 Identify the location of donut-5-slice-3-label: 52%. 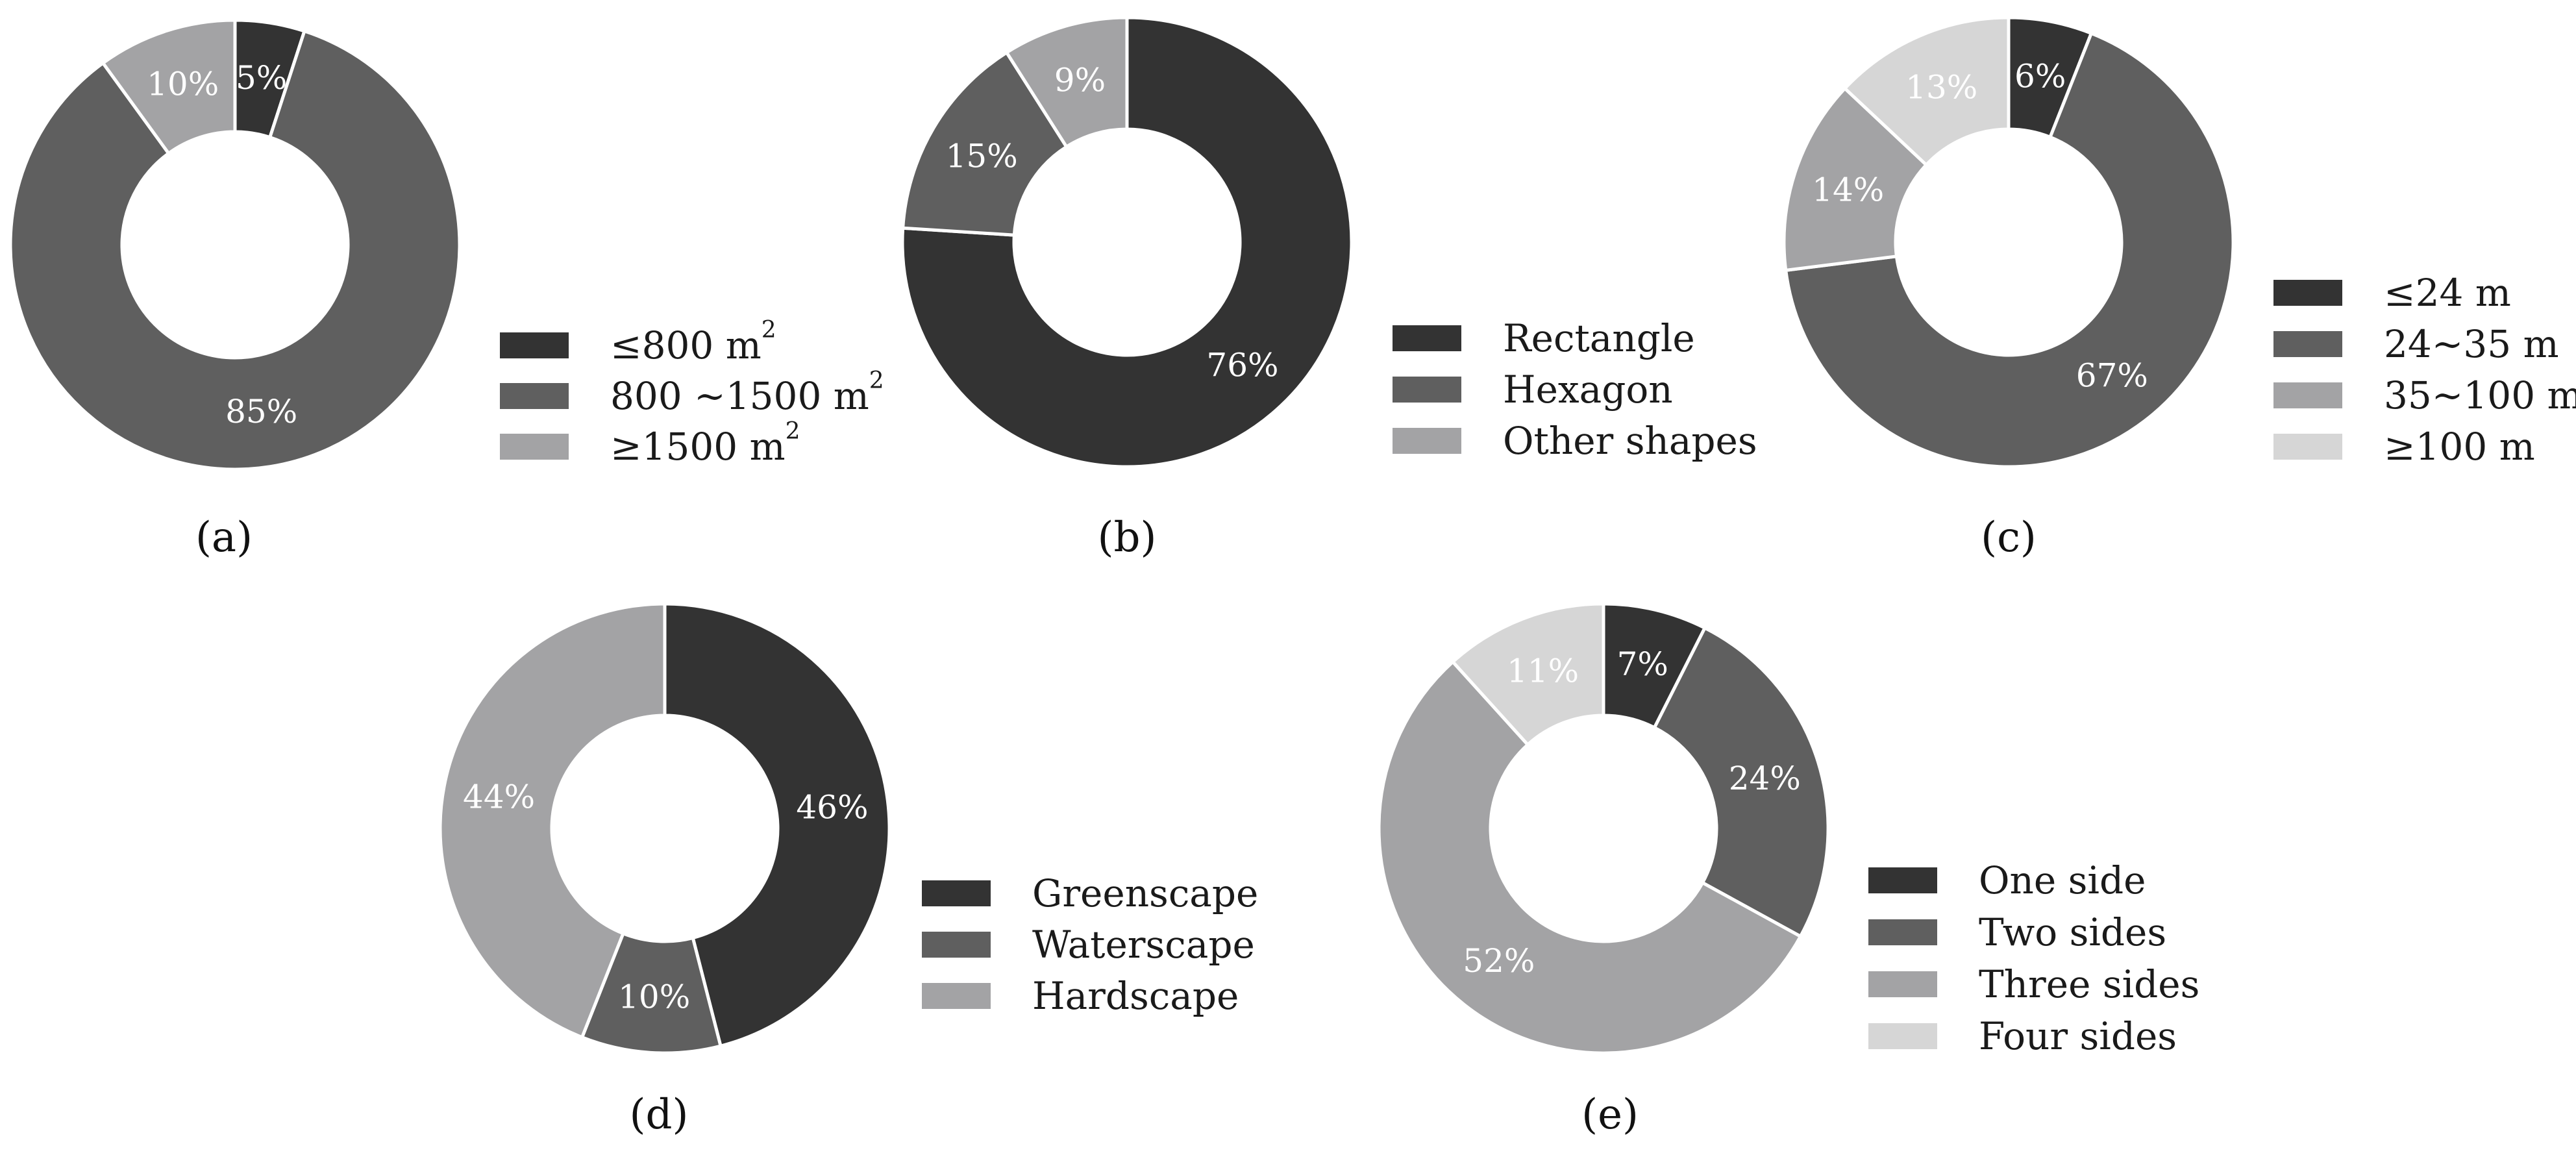
(1499, 961).